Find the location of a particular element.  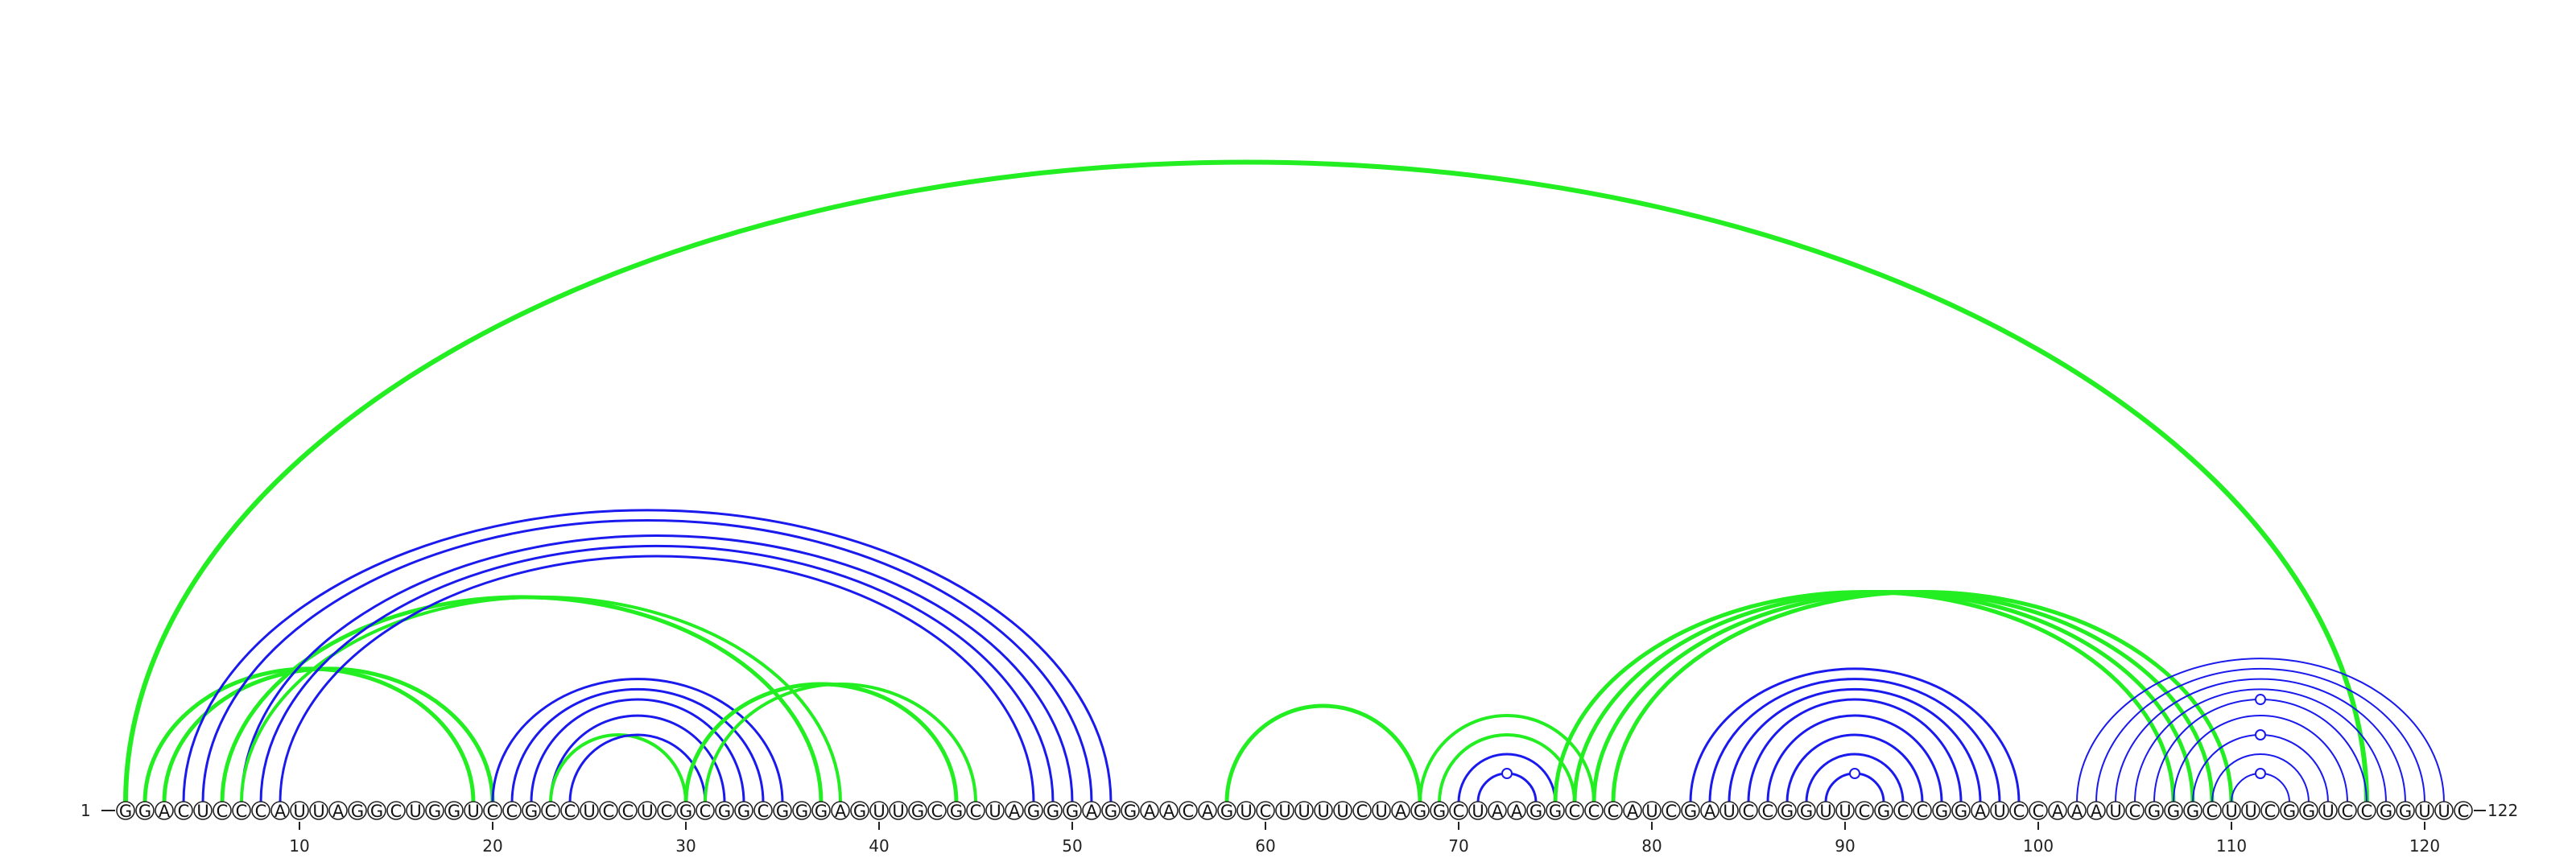

nucleotide-96: G is located at coordinates (1961, 811).